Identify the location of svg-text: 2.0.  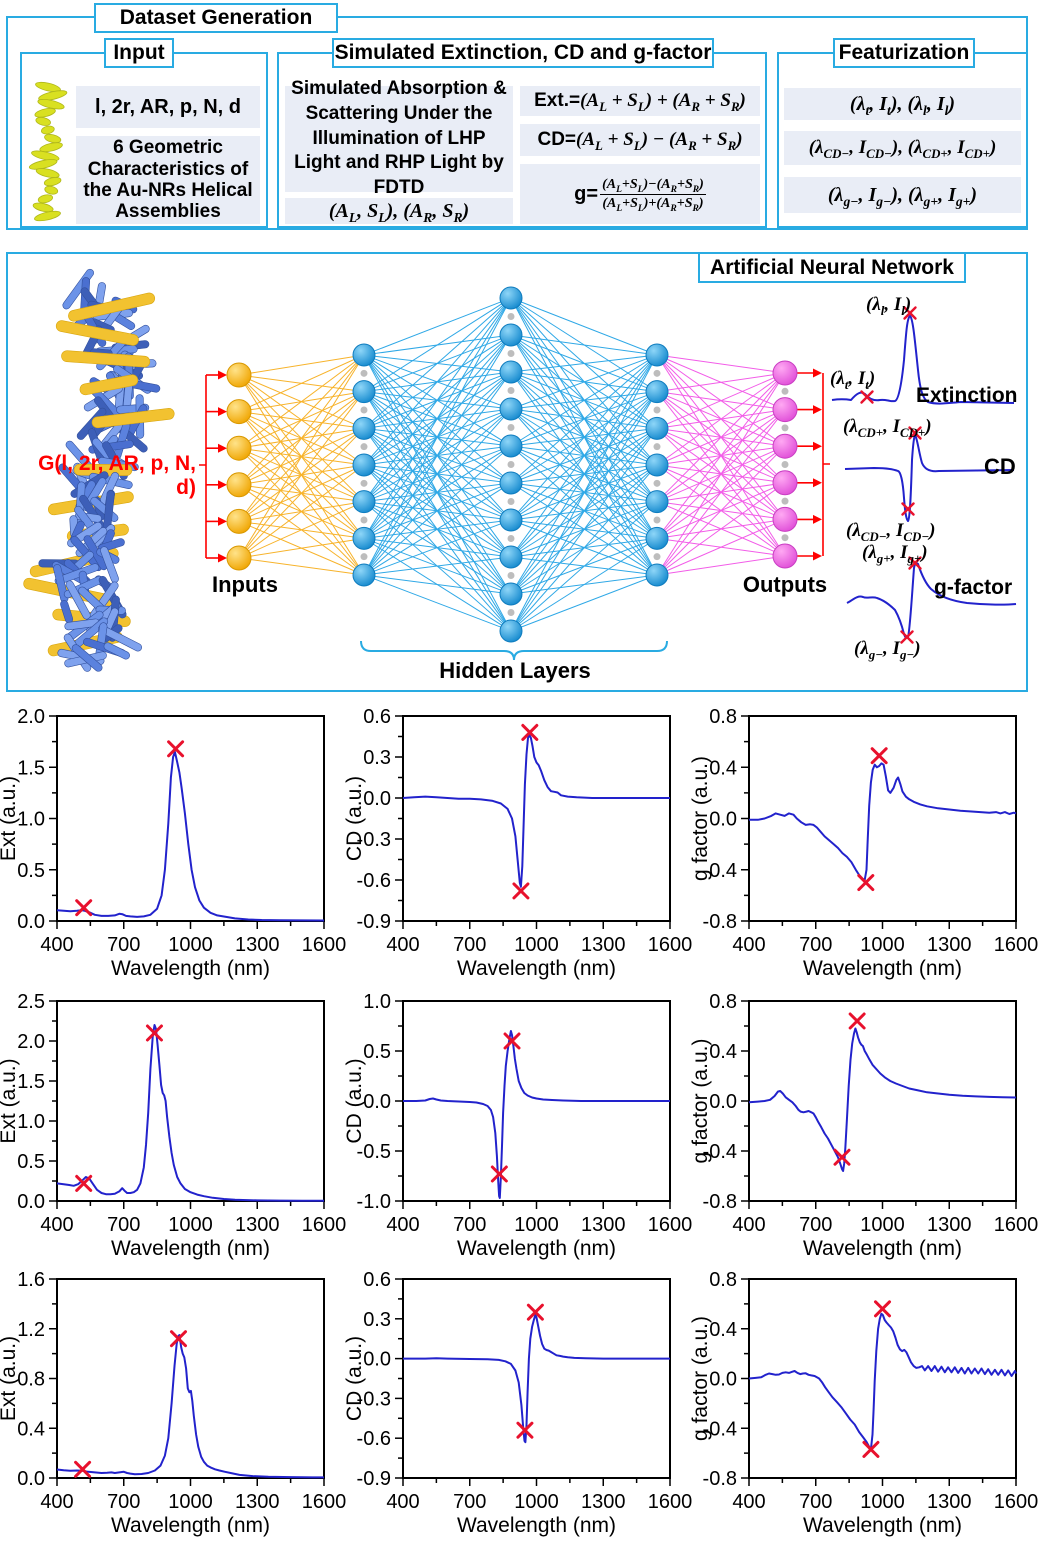
(31, 717).